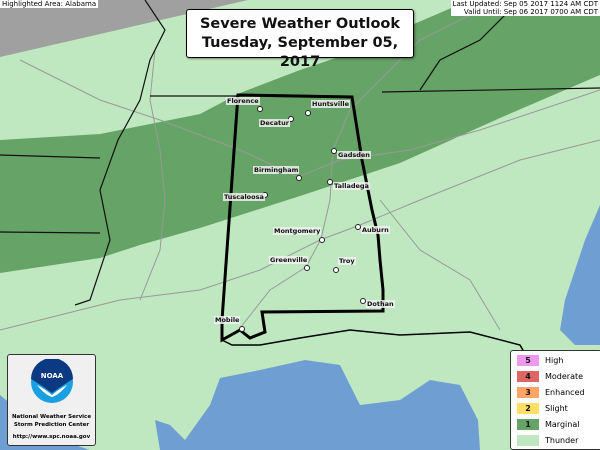  Describe the element at coordinates (564, 376) in the screenshot. I see `legend-label-moderate: Moderate` at that location.